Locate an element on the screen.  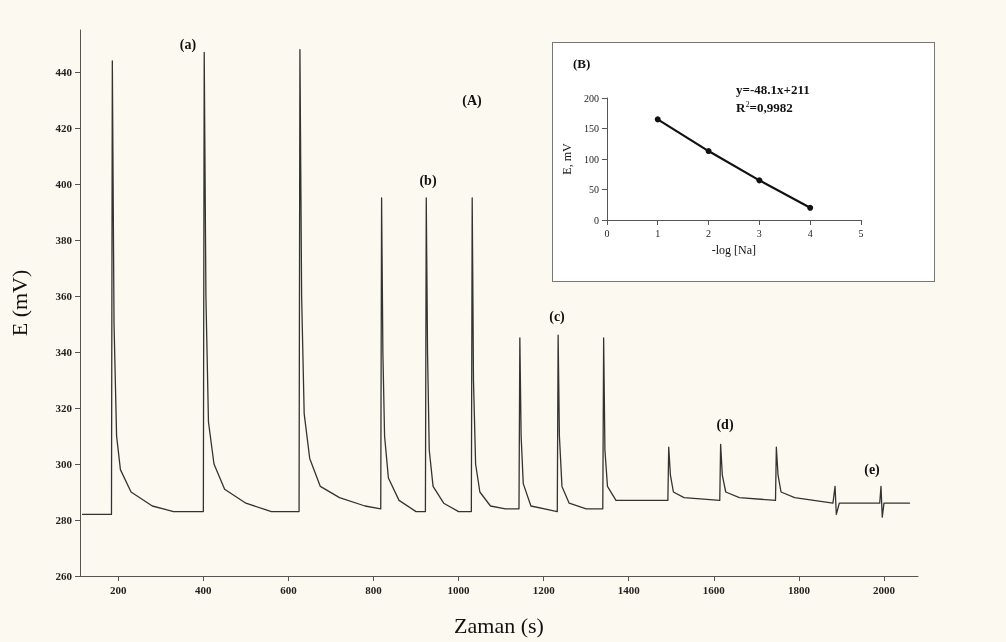
y-tick-label: 360 is located at coordinates (64, 296).